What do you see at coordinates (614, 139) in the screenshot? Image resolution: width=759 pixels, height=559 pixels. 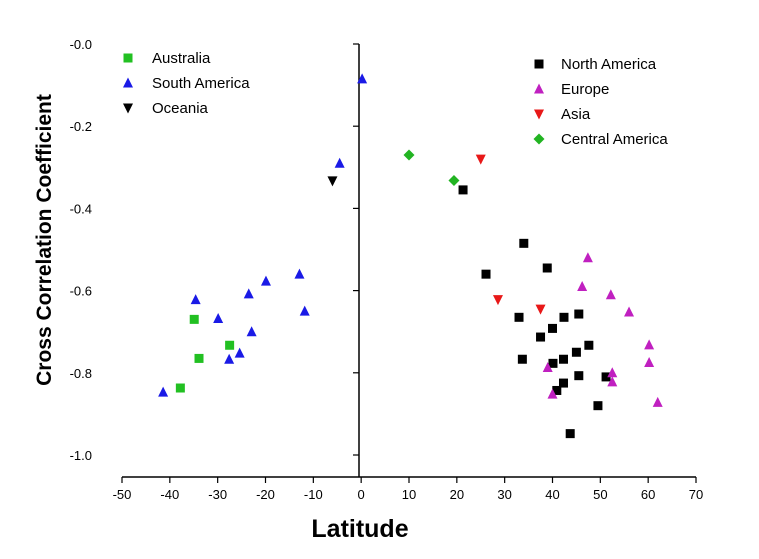 I see `legend-label: Central America` at bounding box center [614, 139].